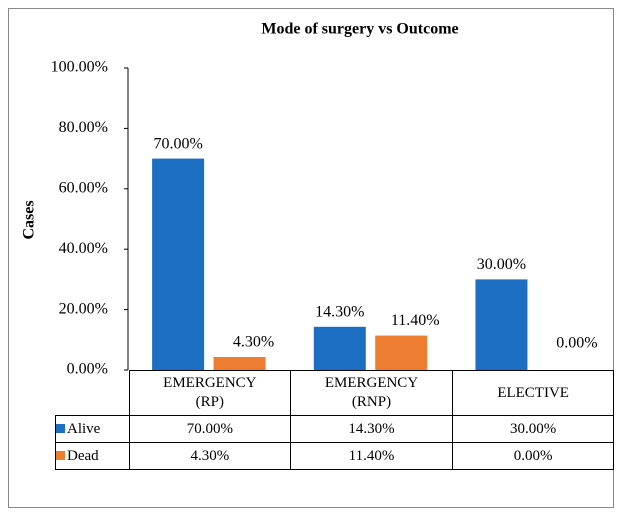 The height and width of the screenshot is (516, 622). I want to click on y-tick-label: 20.00%, so click(83, 308).